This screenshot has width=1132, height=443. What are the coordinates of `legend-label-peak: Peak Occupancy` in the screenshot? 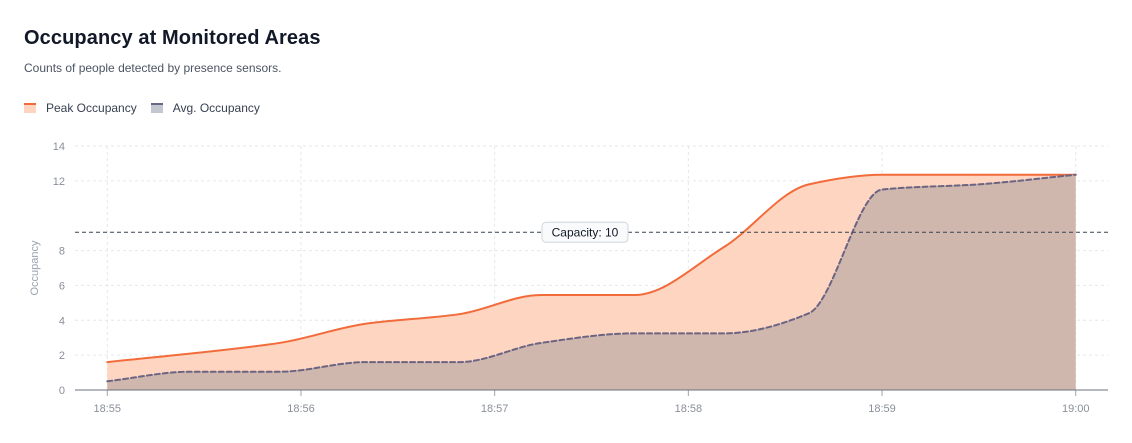 It's located at (91, 108).